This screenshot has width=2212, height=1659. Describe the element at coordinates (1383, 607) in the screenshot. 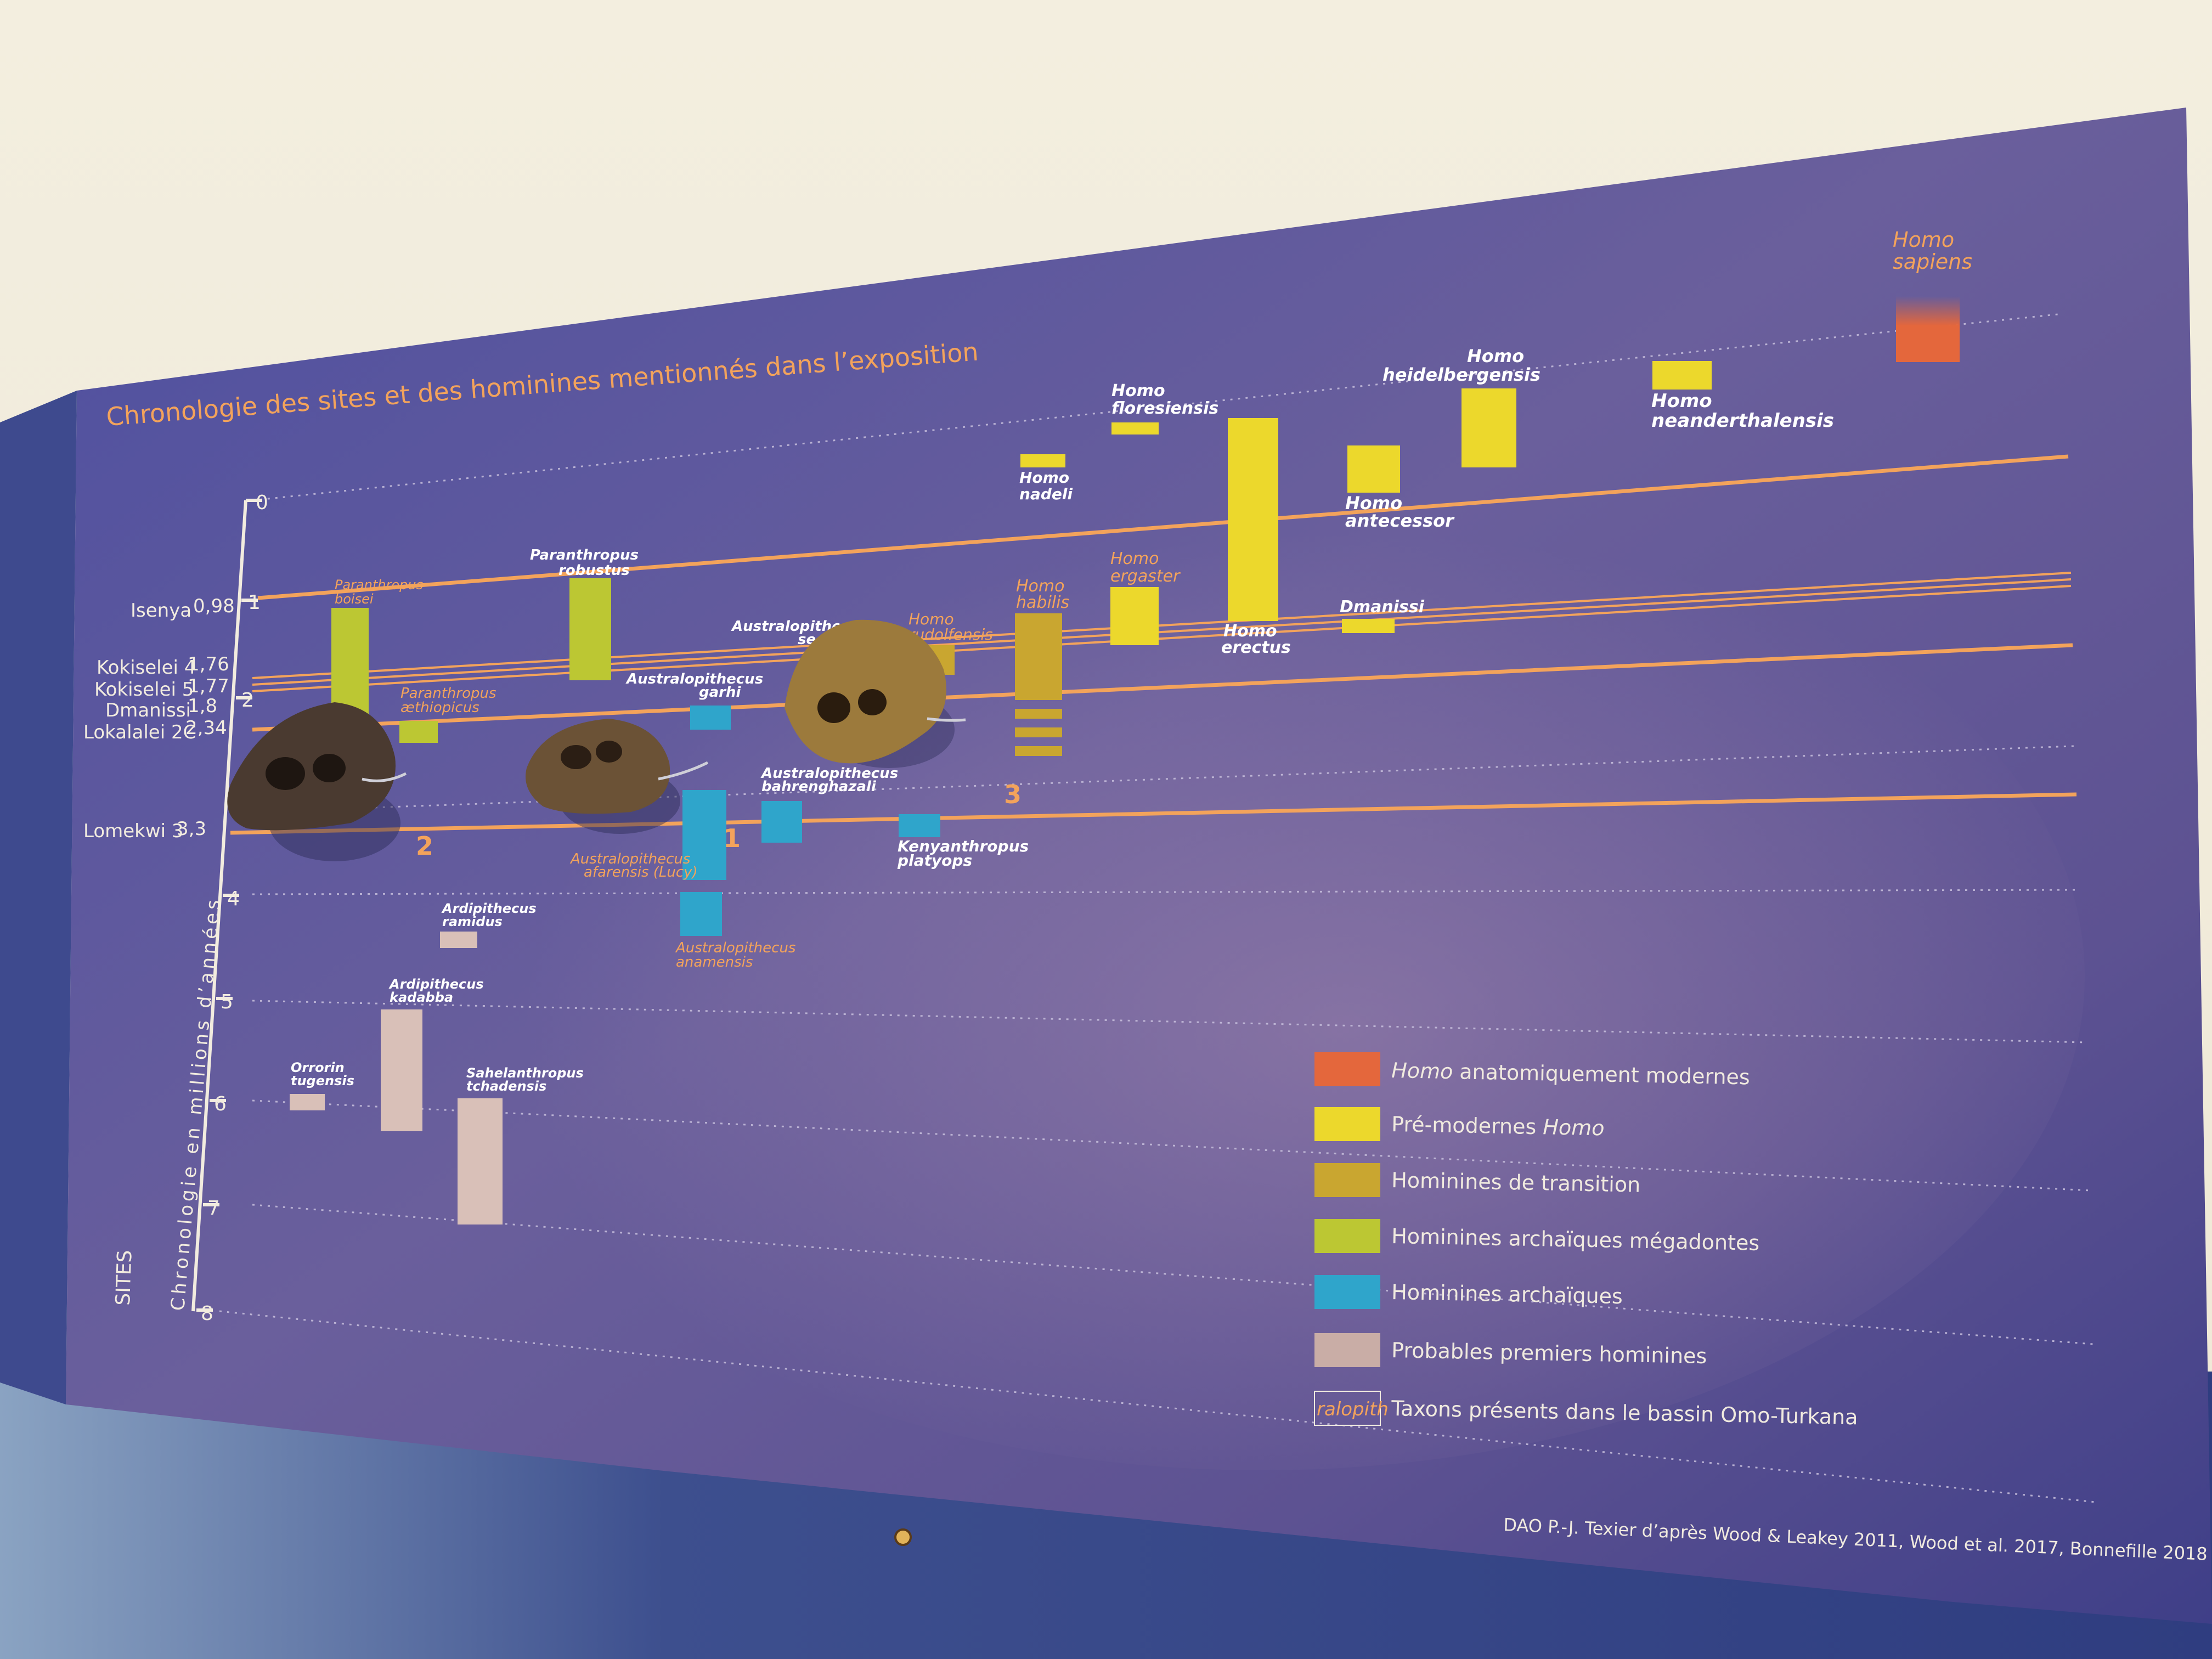

I see `taxon-label: Dmanissi` at that location.